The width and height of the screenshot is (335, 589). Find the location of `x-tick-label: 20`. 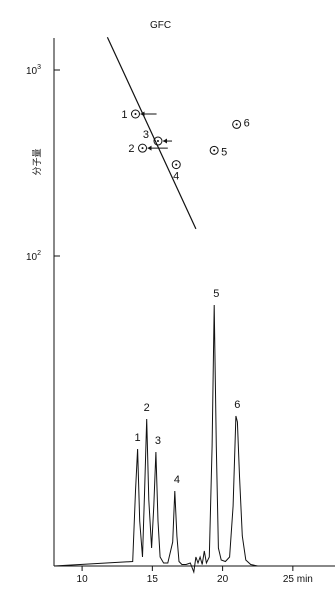

x-tick-label: 20 is located at coordinates (223, 579).